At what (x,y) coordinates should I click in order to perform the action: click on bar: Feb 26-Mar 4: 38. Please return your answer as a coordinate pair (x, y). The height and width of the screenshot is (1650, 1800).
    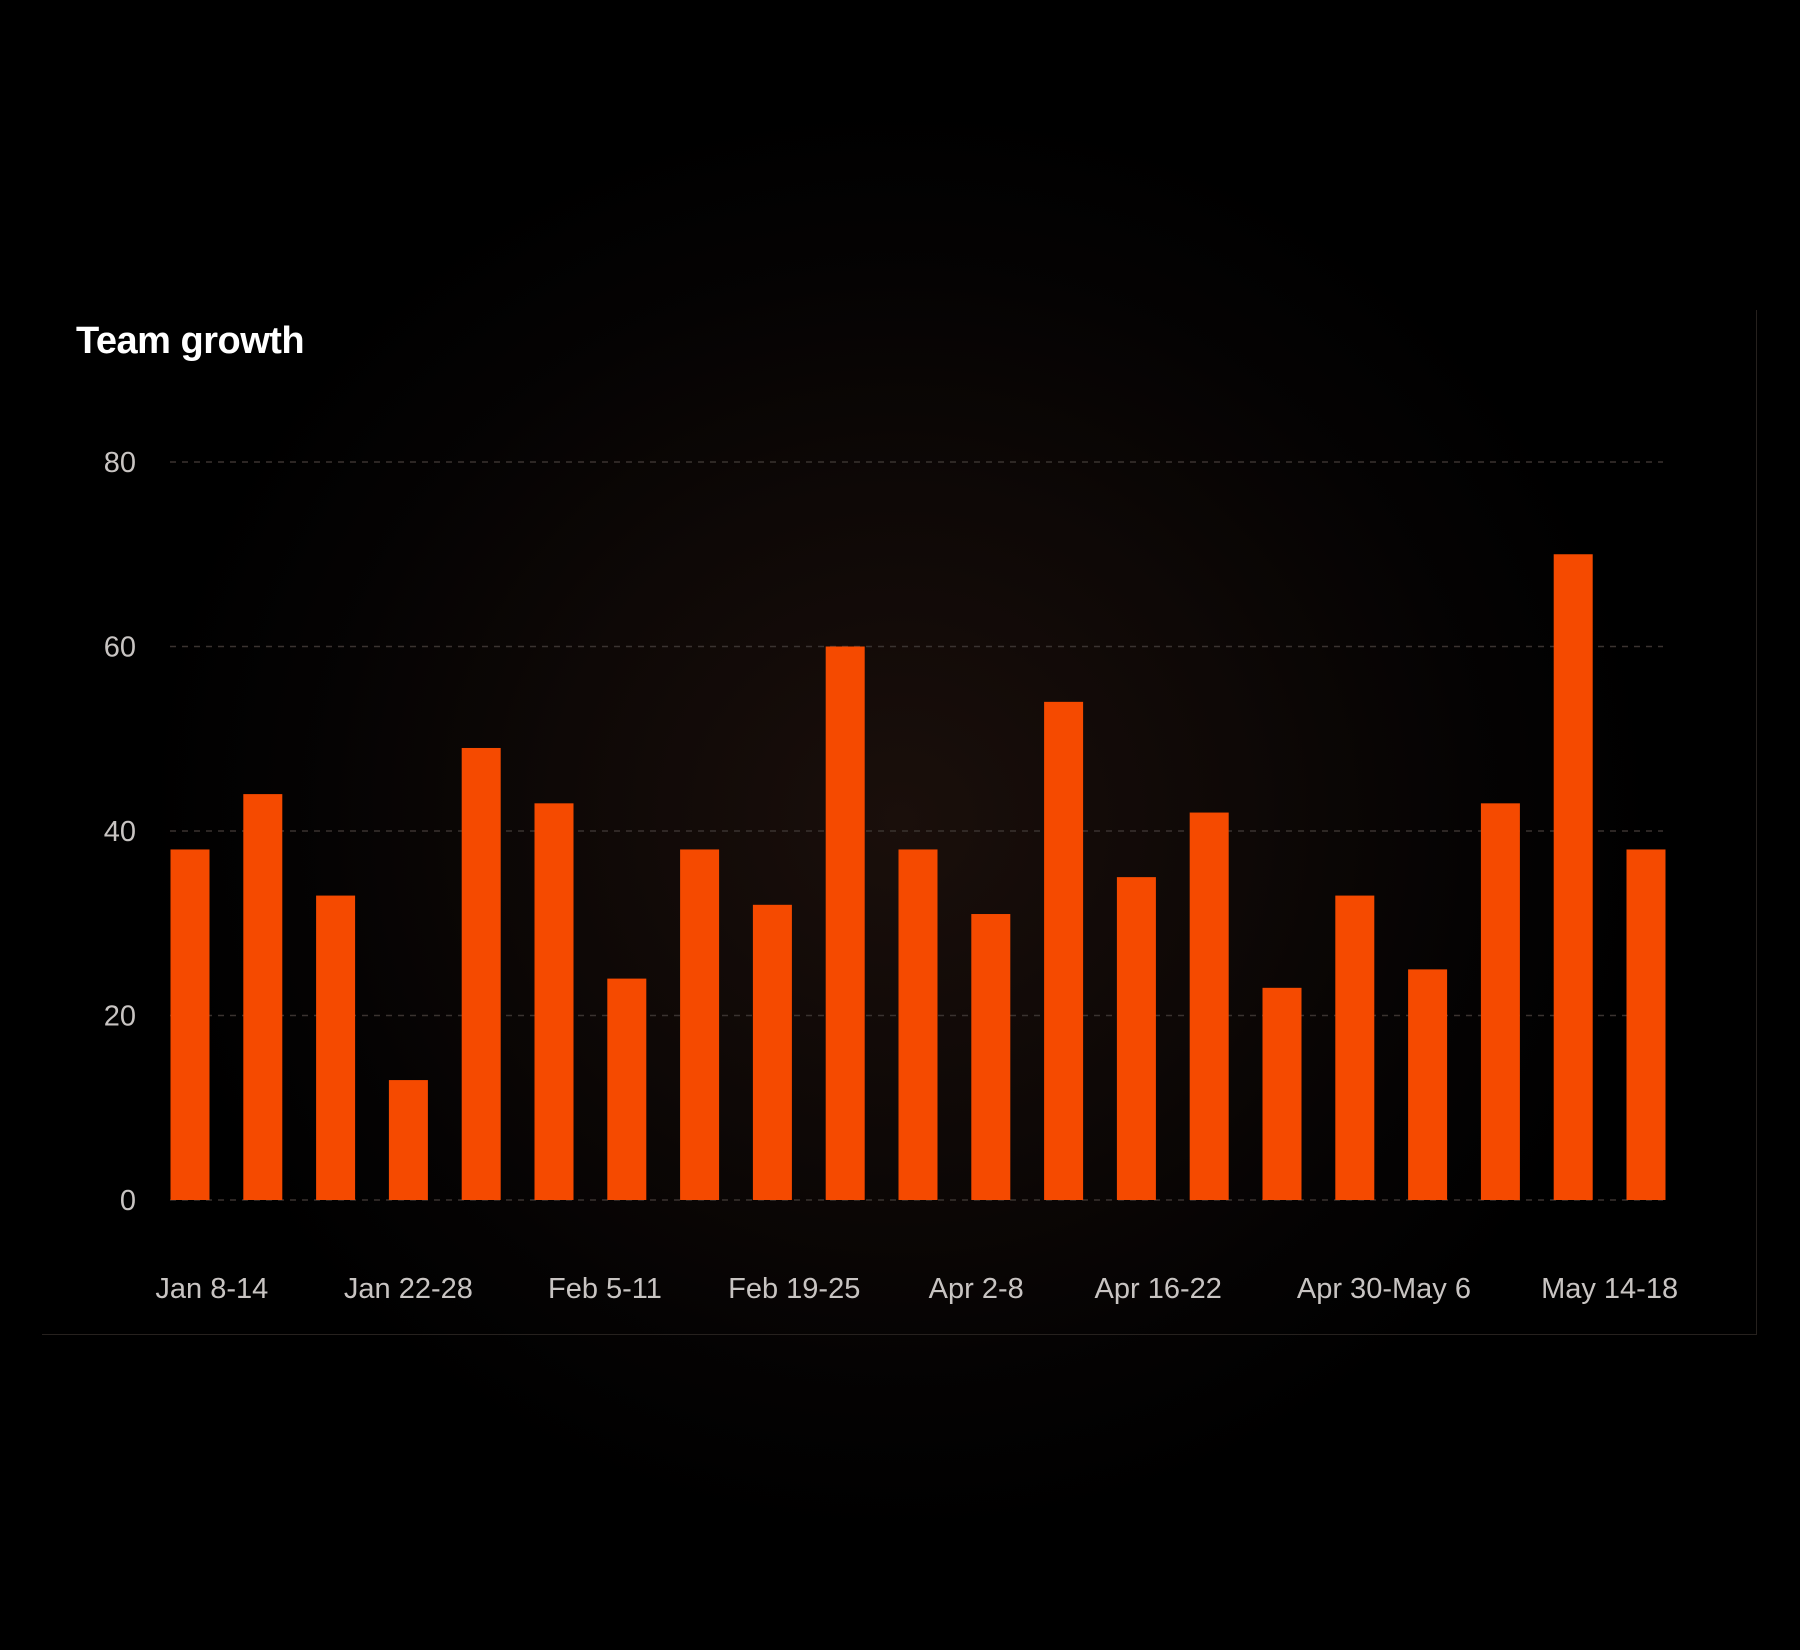
    Looking at the image, I should click on (700, 1024).